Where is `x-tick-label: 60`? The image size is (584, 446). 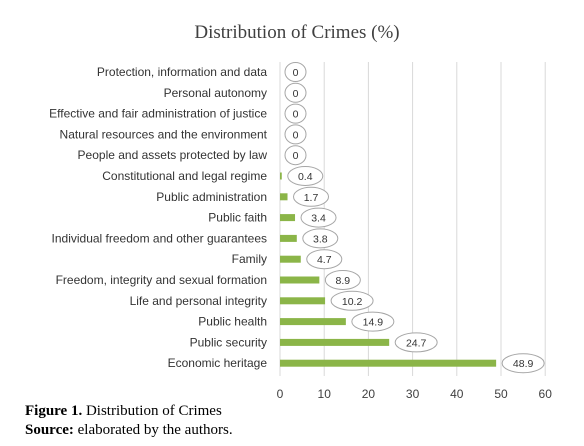 x-tick-label: 60 is located at coordinates (546, 394).